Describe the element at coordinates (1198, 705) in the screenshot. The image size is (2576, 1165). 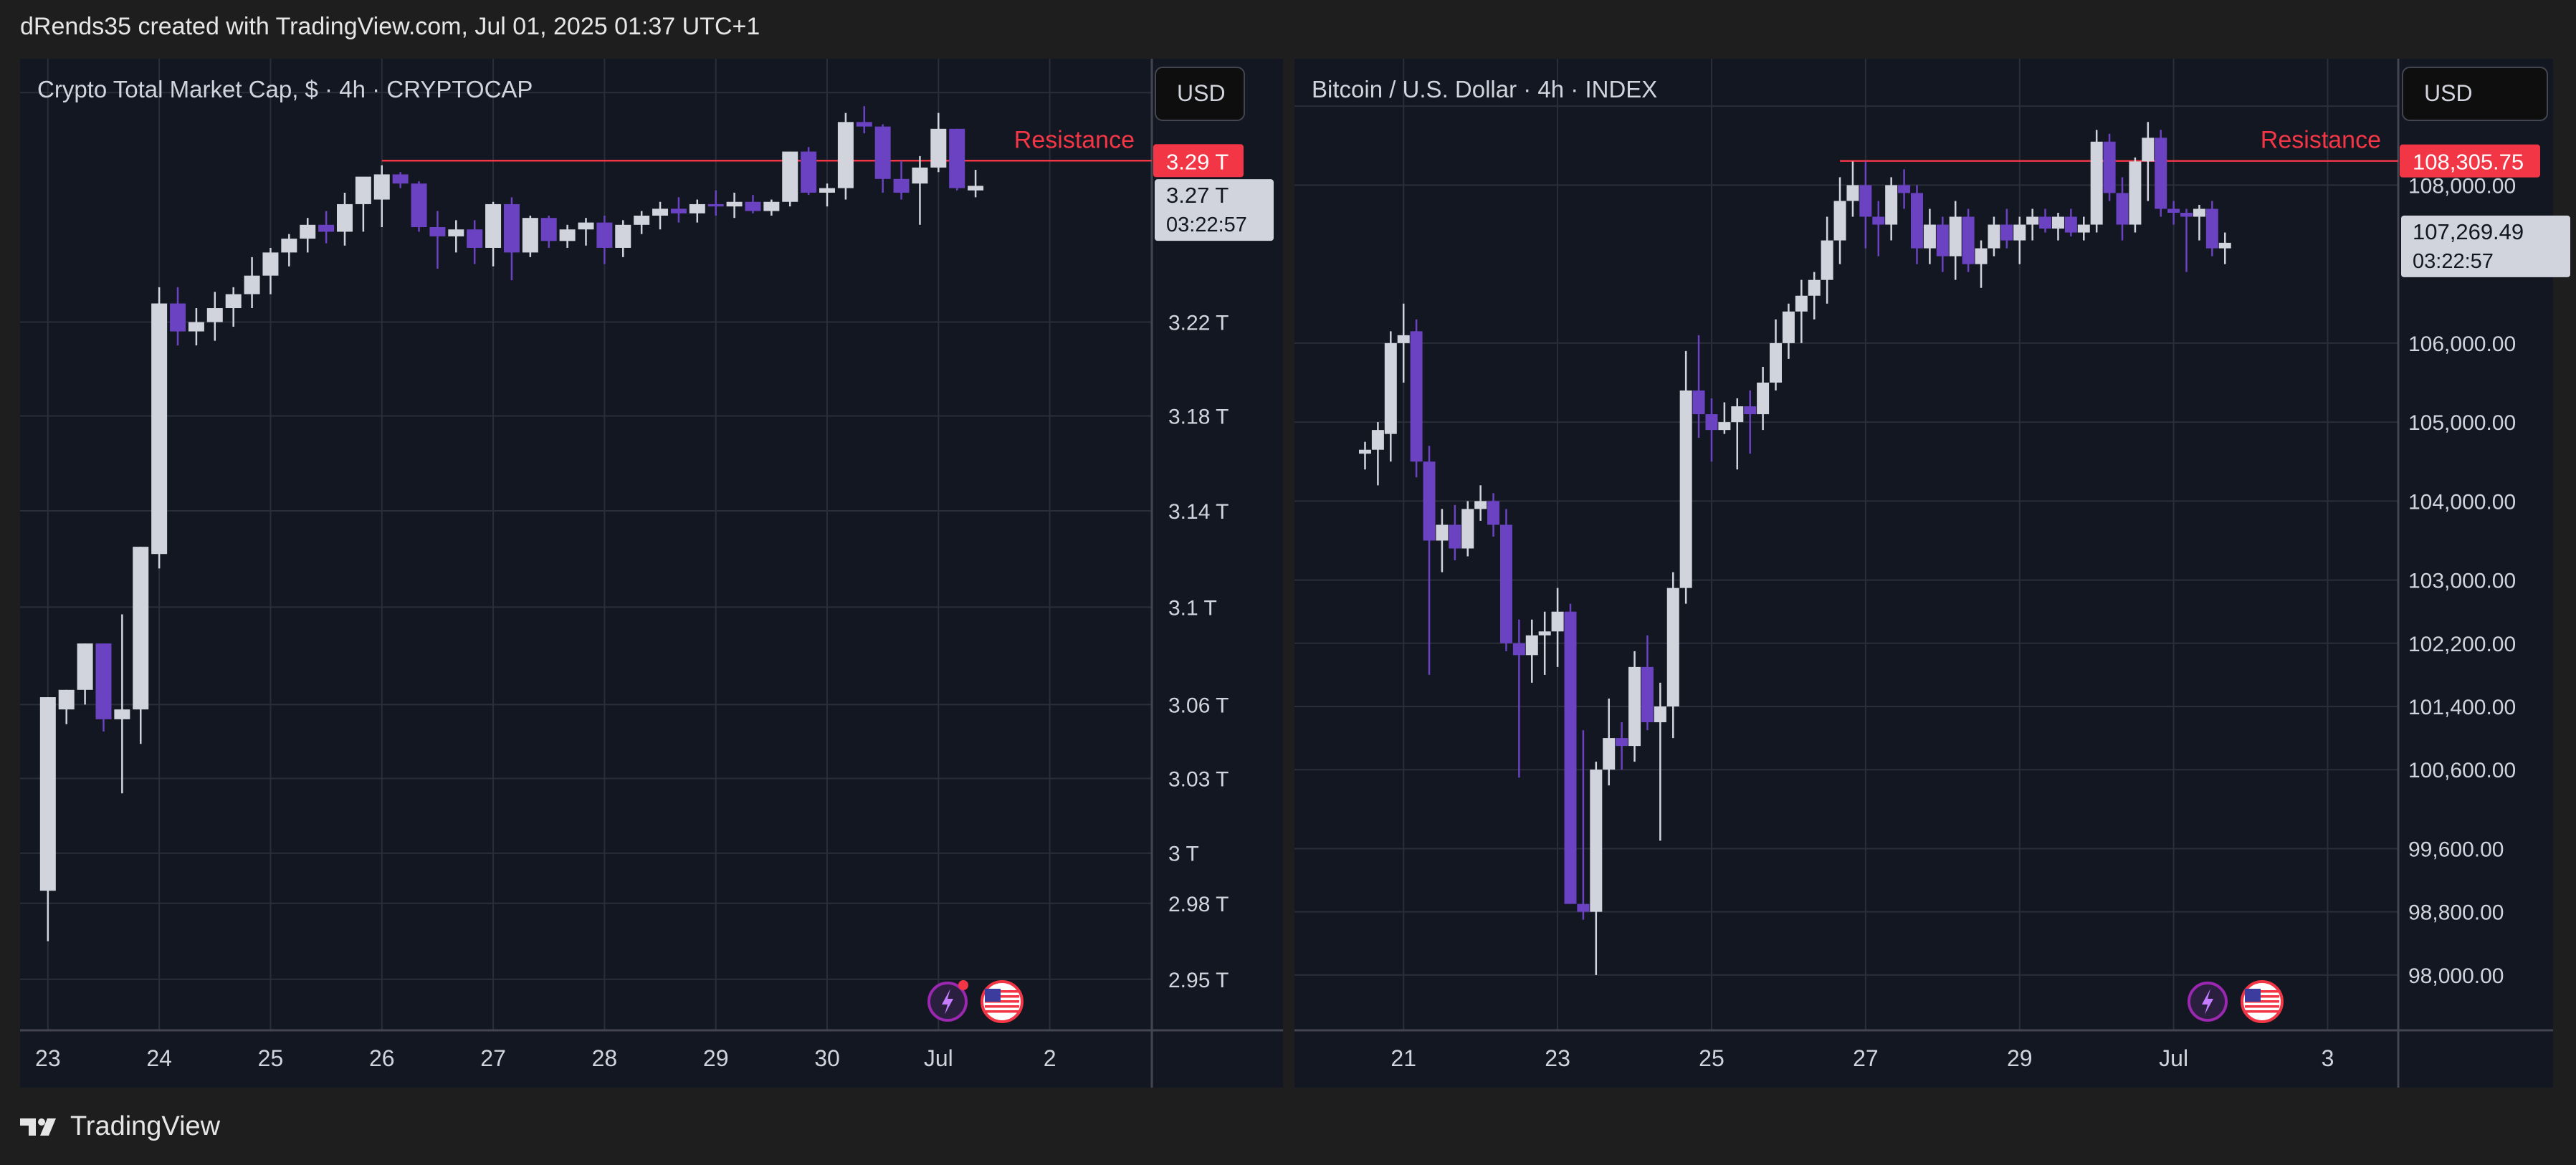
I see `y-tick-label: 3.06 T` at that location.